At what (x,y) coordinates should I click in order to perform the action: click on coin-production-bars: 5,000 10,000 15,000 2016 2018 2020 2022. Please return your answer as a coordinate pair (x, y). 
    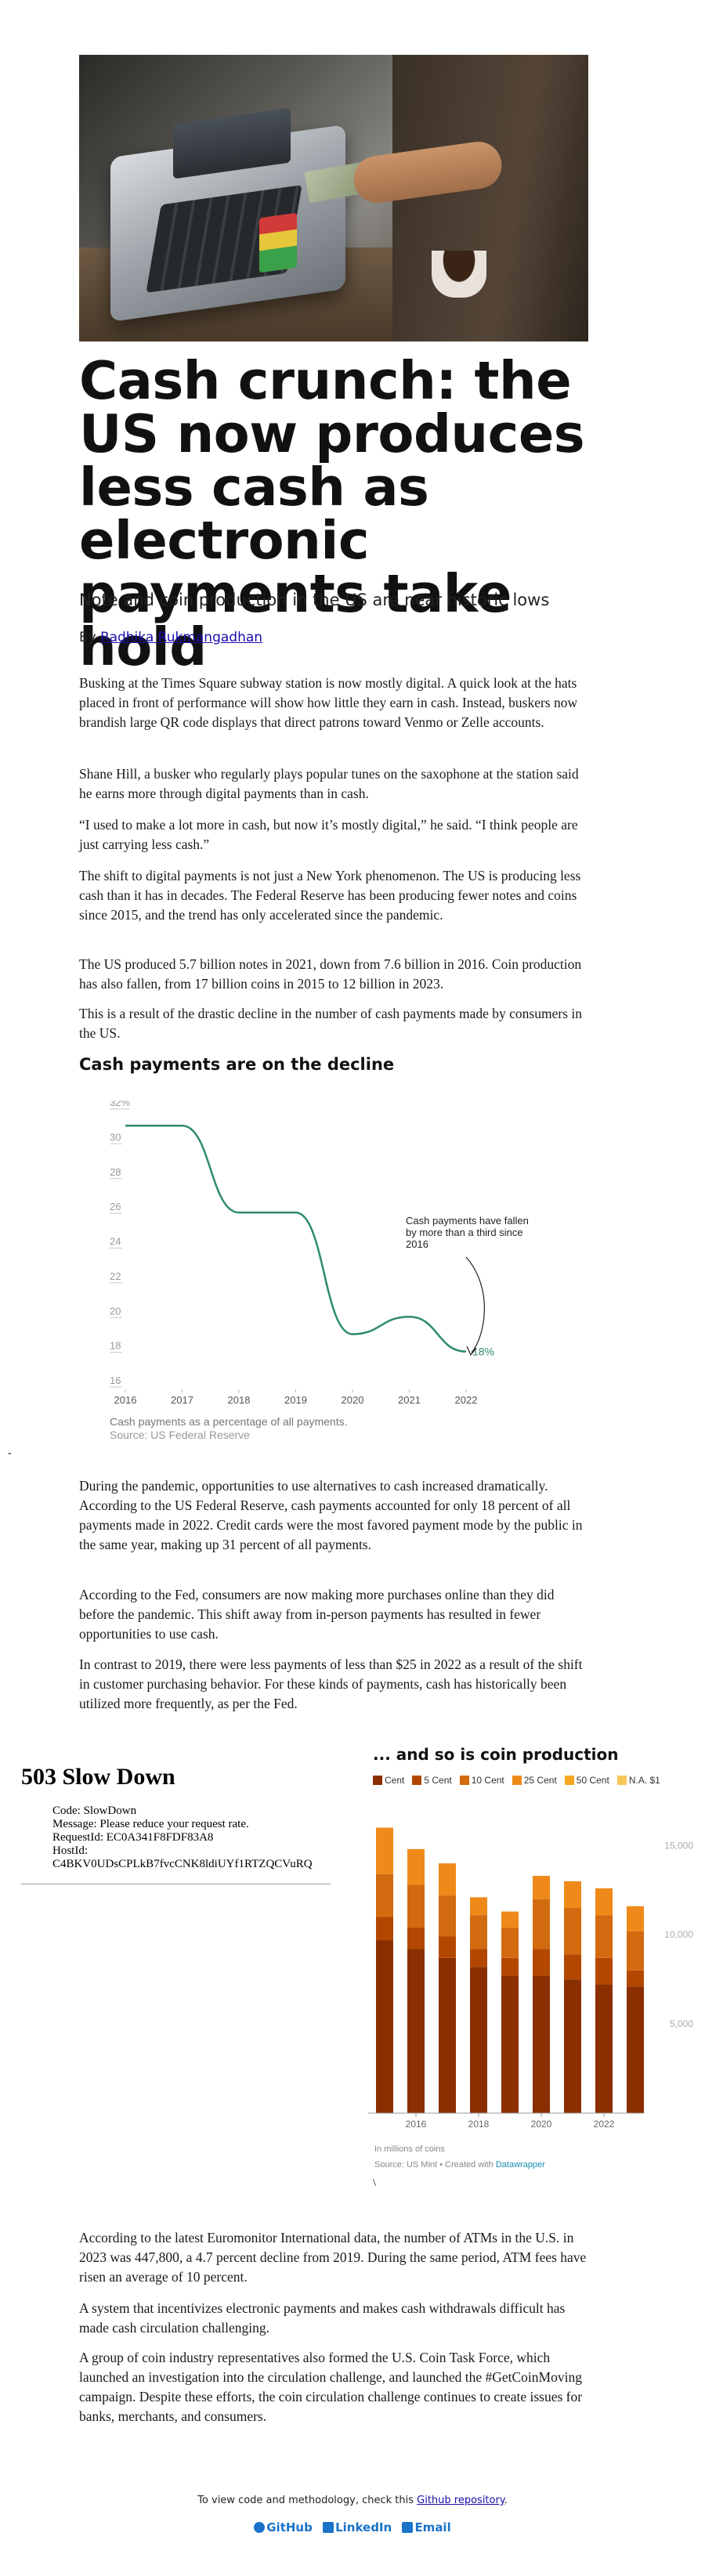
    Looking at the image, I should click on (530, 1978).